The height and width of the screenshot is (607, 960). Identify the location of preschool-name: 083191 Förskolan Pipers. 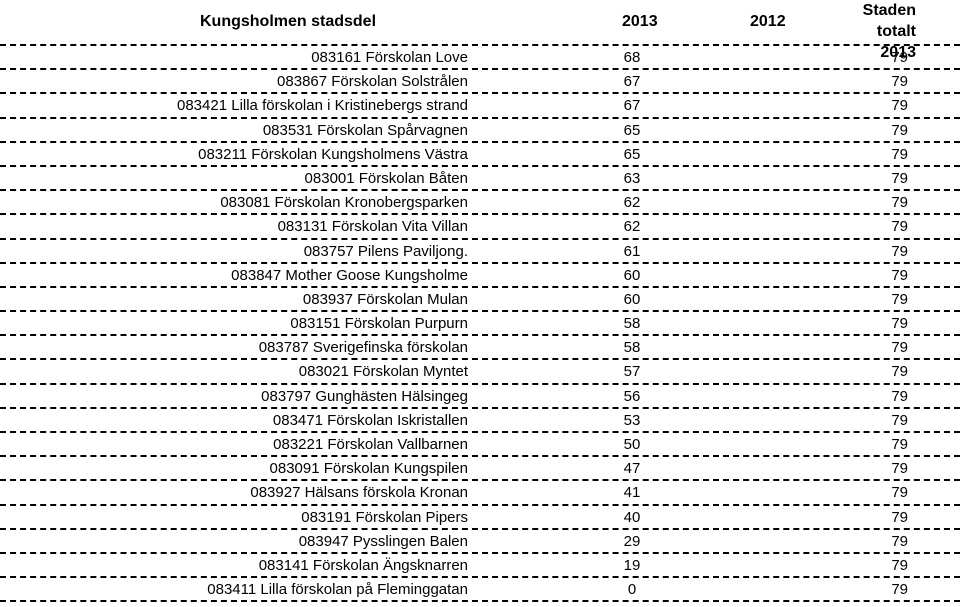
(384, 517).